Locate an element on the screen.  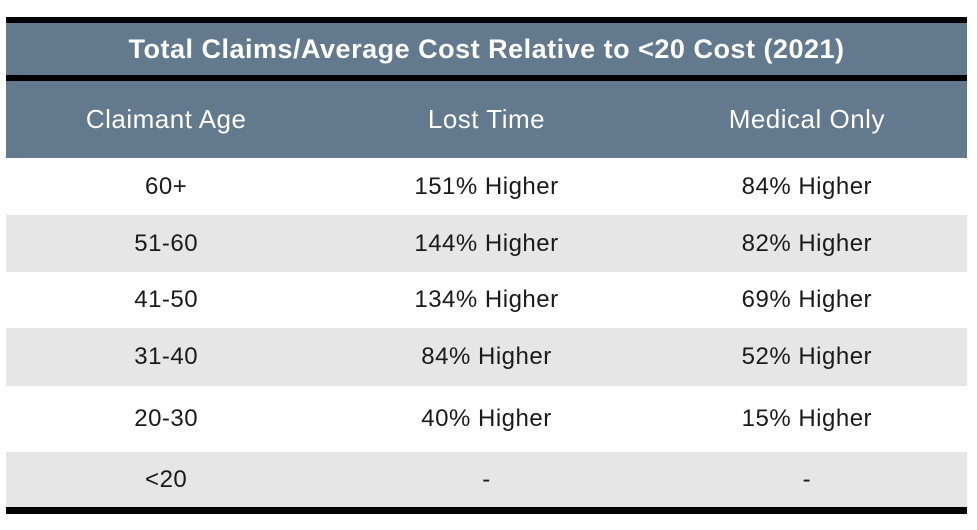
table-cell: <20 is located at coordinates (166, 479).